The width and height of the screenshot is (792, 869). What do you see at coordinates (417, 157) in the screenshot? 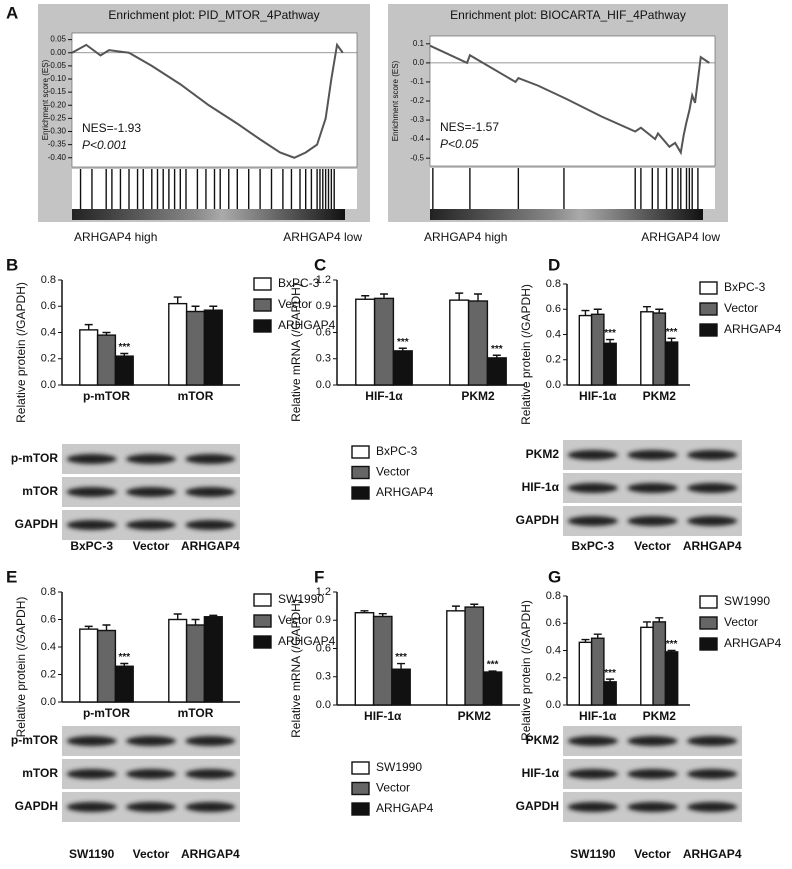
I see `y-tick-label: -0.5` at bounding box center [417, 157].